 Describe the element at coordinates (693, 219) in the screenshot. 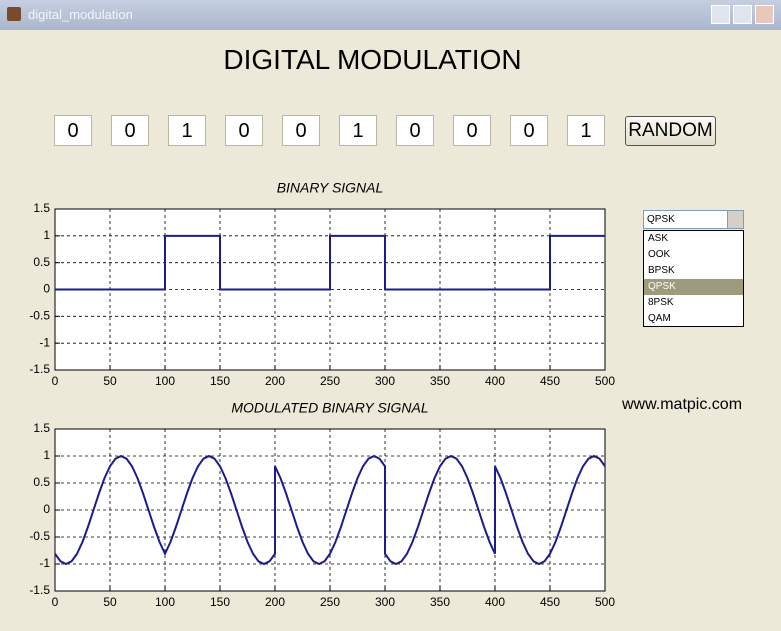

I see `dropdown: QPSK` at that location.